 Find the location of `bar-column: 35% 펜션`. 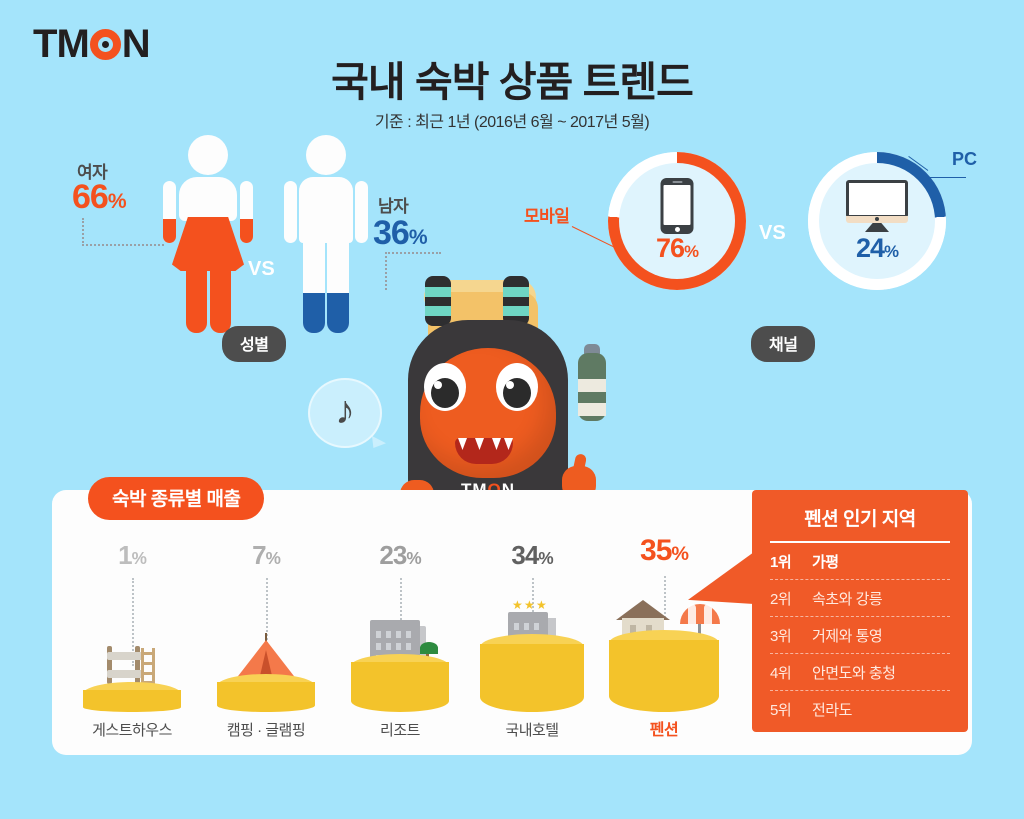

bar-column: 35% 펜션 is located at coordinates (664, 637).